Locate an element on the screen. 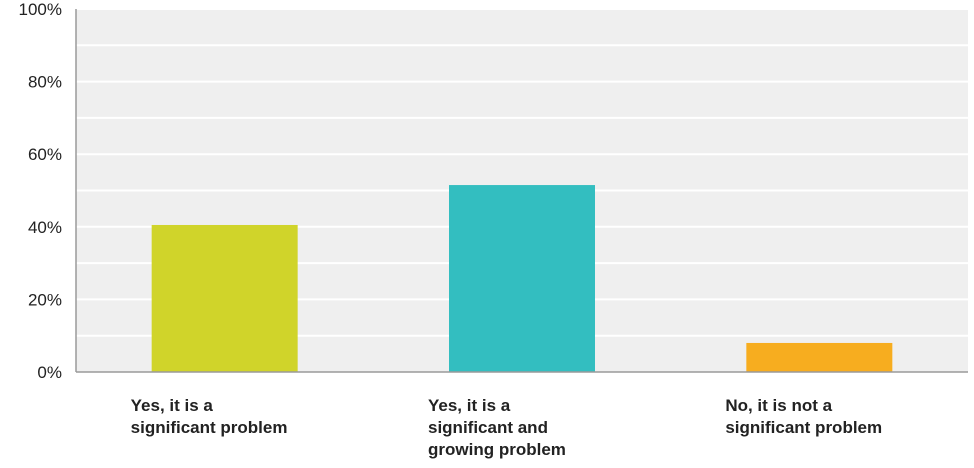 The height and width of the screenshot is (468, 974). y-tick-label: 80% is located at coordinates (45, 82).